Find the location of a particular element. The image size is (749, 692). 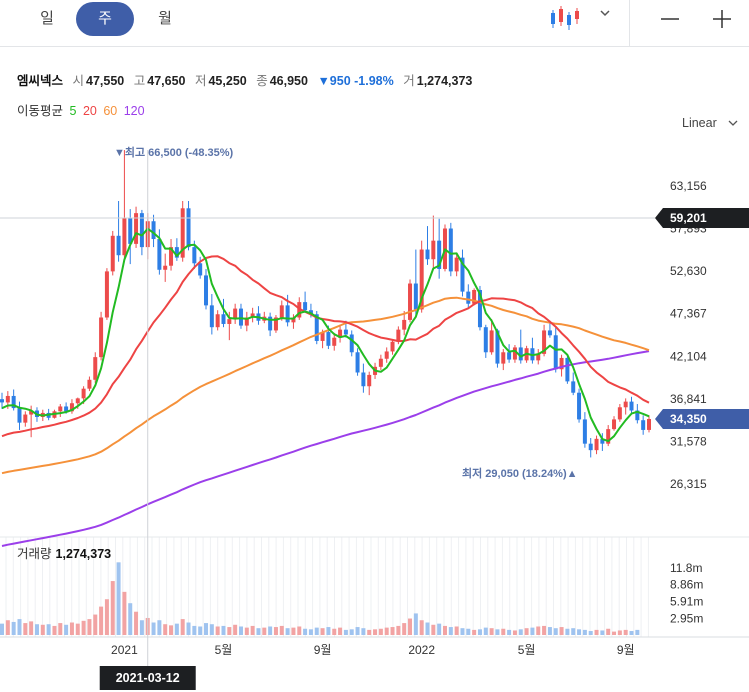

ma-legend-5: 5 is located at coordinates (73, 111).